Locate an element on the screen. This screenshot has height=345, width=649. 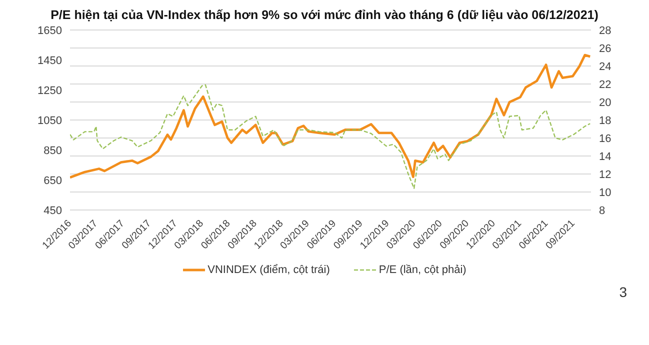
y-tick-label: 1050 is located at coordinates (50, 120).